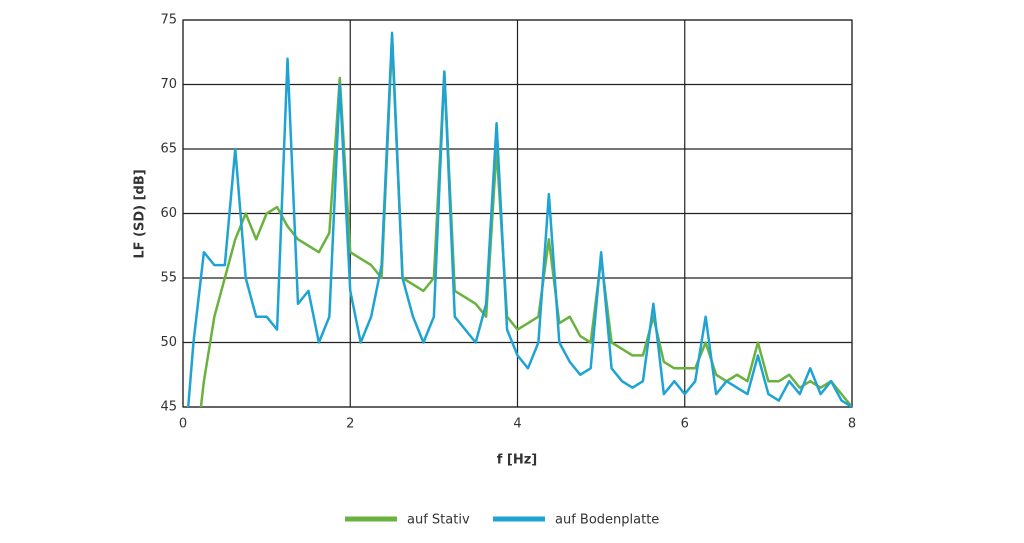 Image resolution: width=1024 pixels, height=543 pixels. I want to click on x-tick-label: 6, so click(685, 424).